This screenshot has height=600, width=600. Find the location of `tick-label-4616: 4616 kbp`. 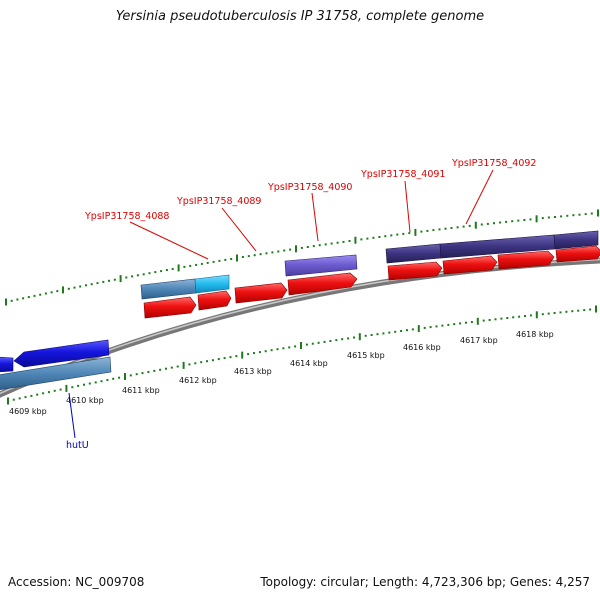

tick-label-4616: 4616 kbp is located at coordinates (422, 347).